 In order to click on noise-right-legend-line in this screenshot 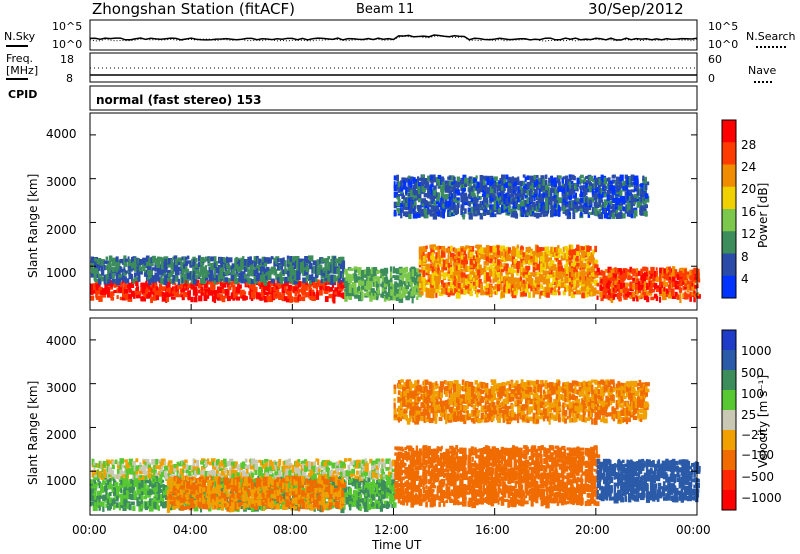, I will do `click(771, 47)`.